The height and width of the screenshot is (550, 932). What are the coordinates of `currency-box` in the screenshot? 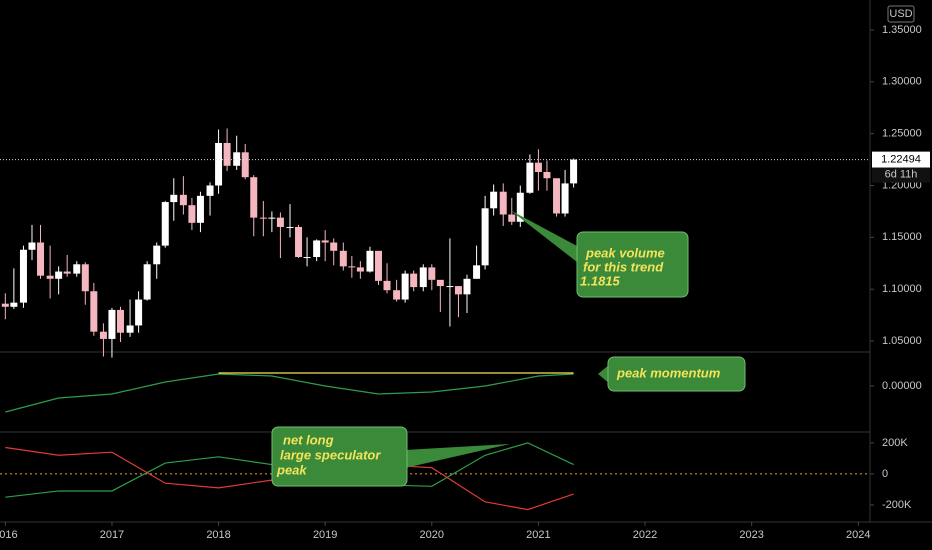 It's located at (901, 14).